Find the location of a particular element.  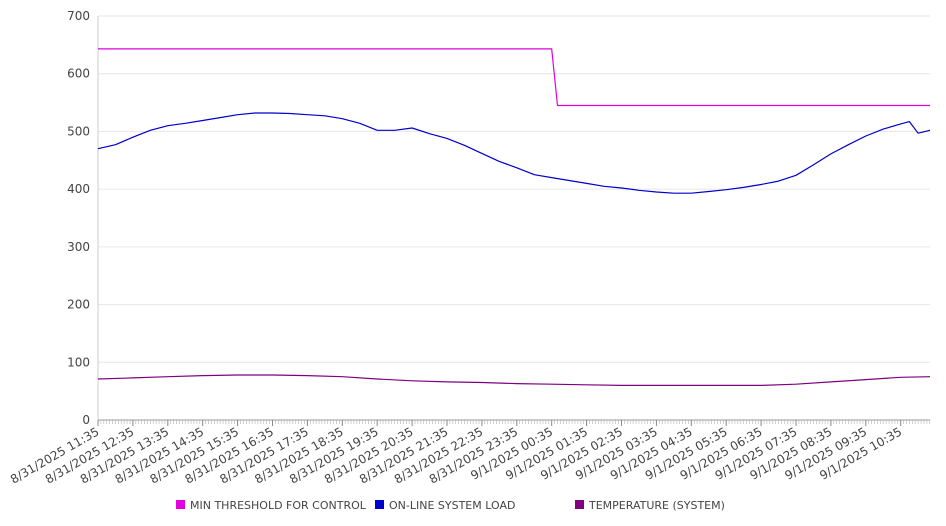

legend-label: ON-LINE SYSTEM LOAD is located at coordinates (452, 505).